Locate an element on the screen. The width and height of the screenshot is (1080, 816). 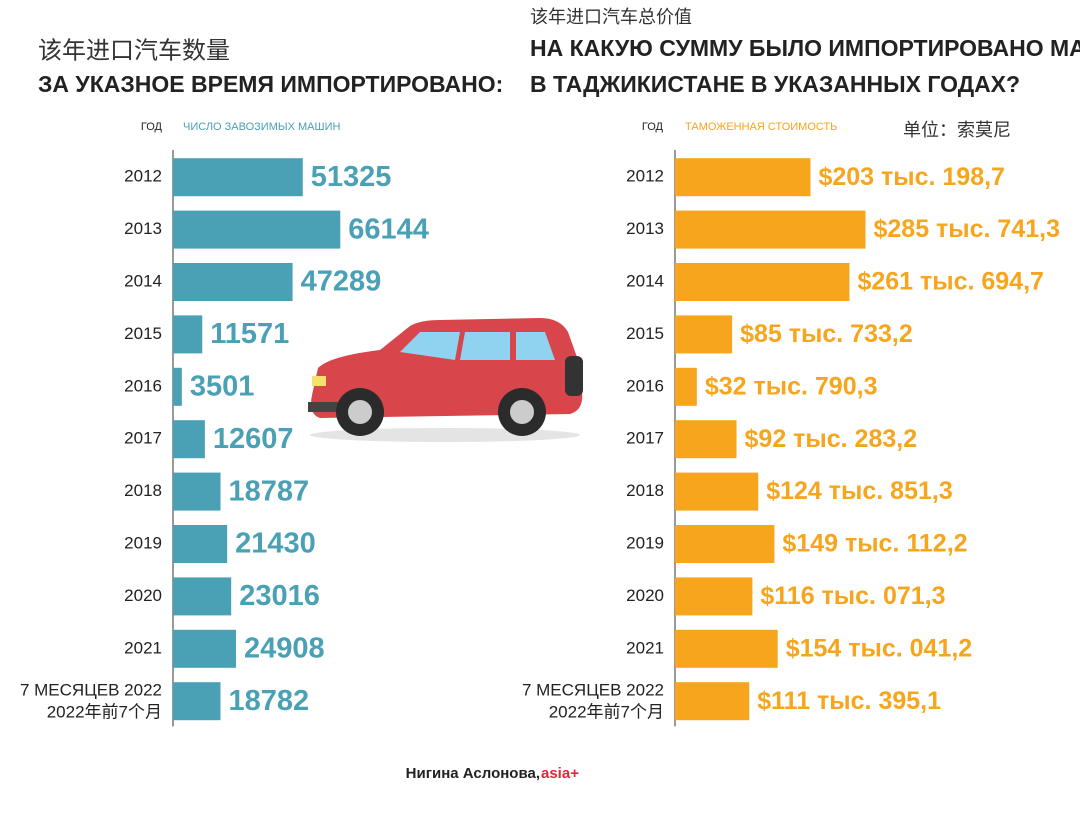
value-label: 66144 is located at coordinates (388, 229).